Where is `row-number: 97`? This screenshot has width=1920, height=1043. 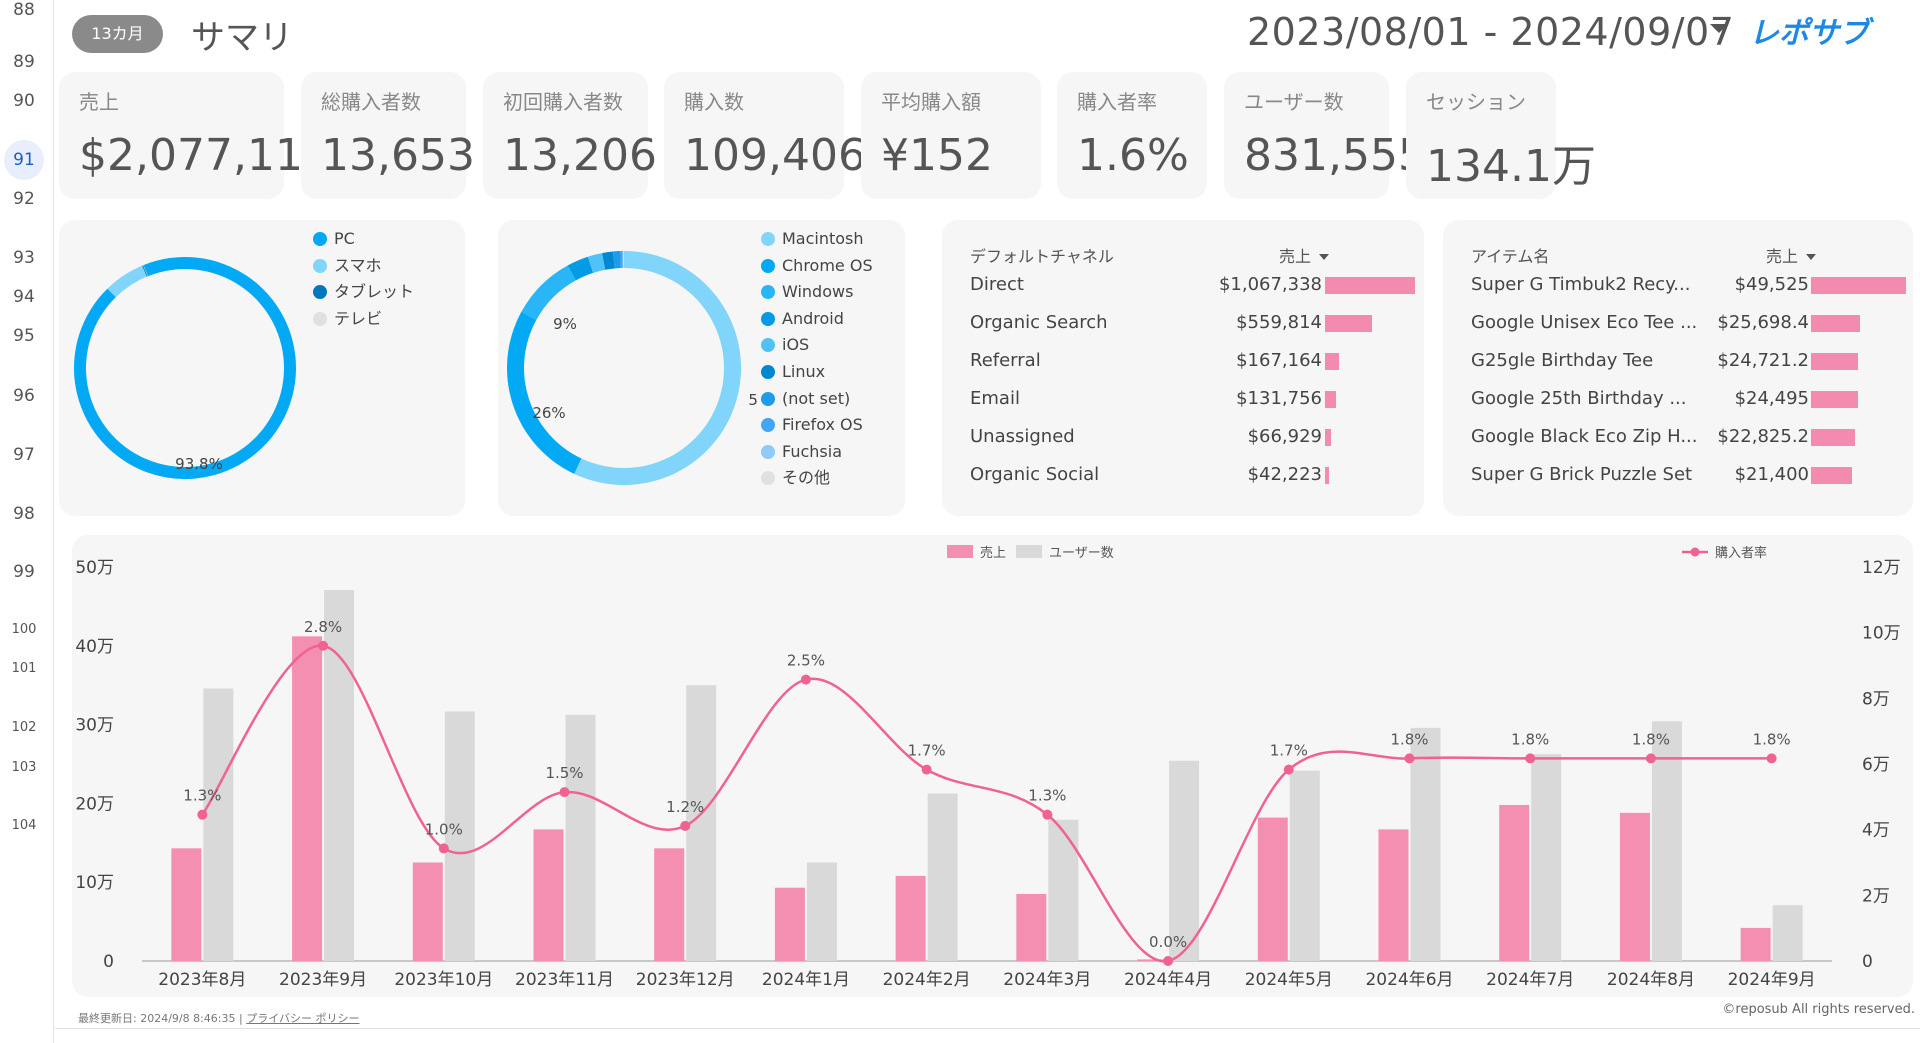
row-number: 97 is located at coordinates (24, 455).